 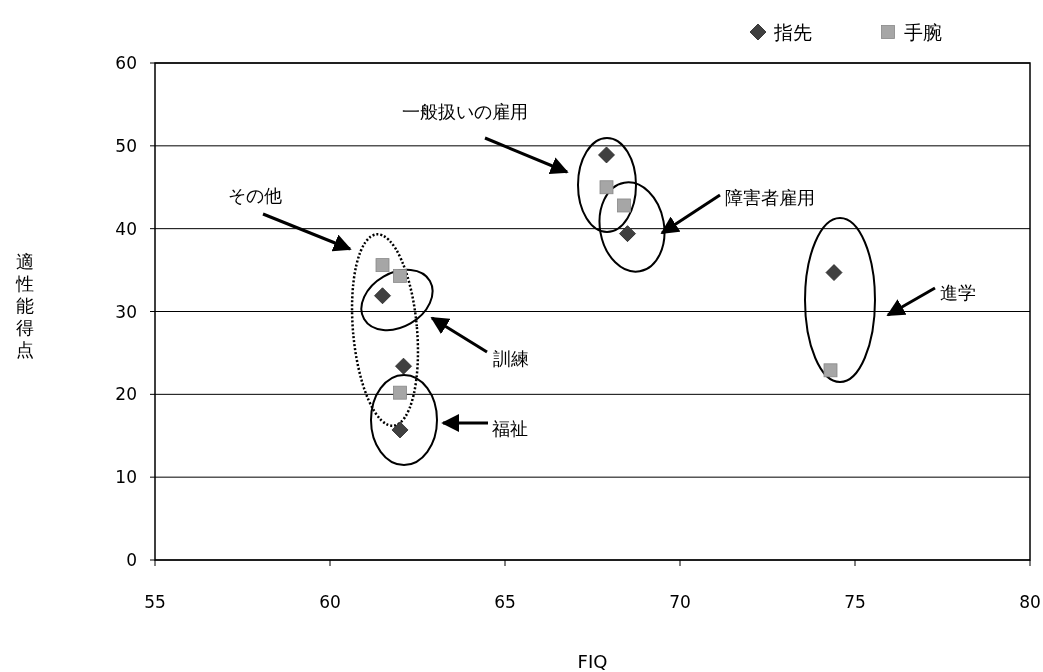 What do you see at coordinates (680, 602) in the screenshot?
I see `x-tick-label: 70` at bounding box center [680, 602].